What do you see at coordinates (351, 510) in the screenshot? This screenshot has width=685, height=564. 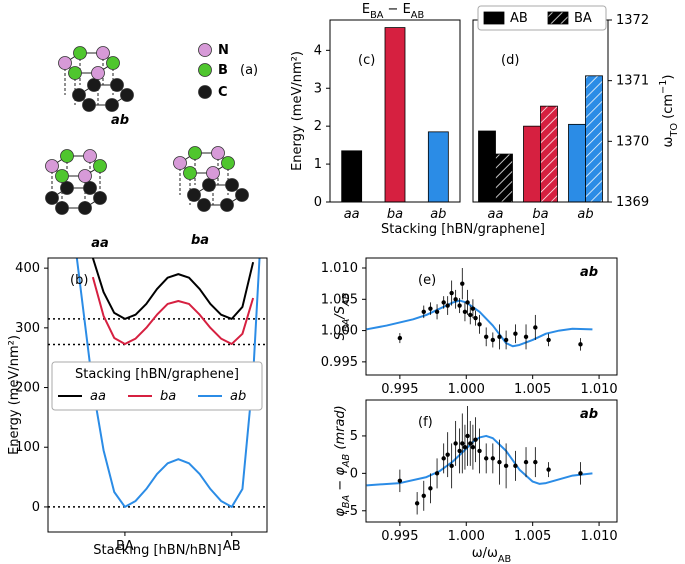 I see `y-tick-label: -5` at bounding box center [351, 510].